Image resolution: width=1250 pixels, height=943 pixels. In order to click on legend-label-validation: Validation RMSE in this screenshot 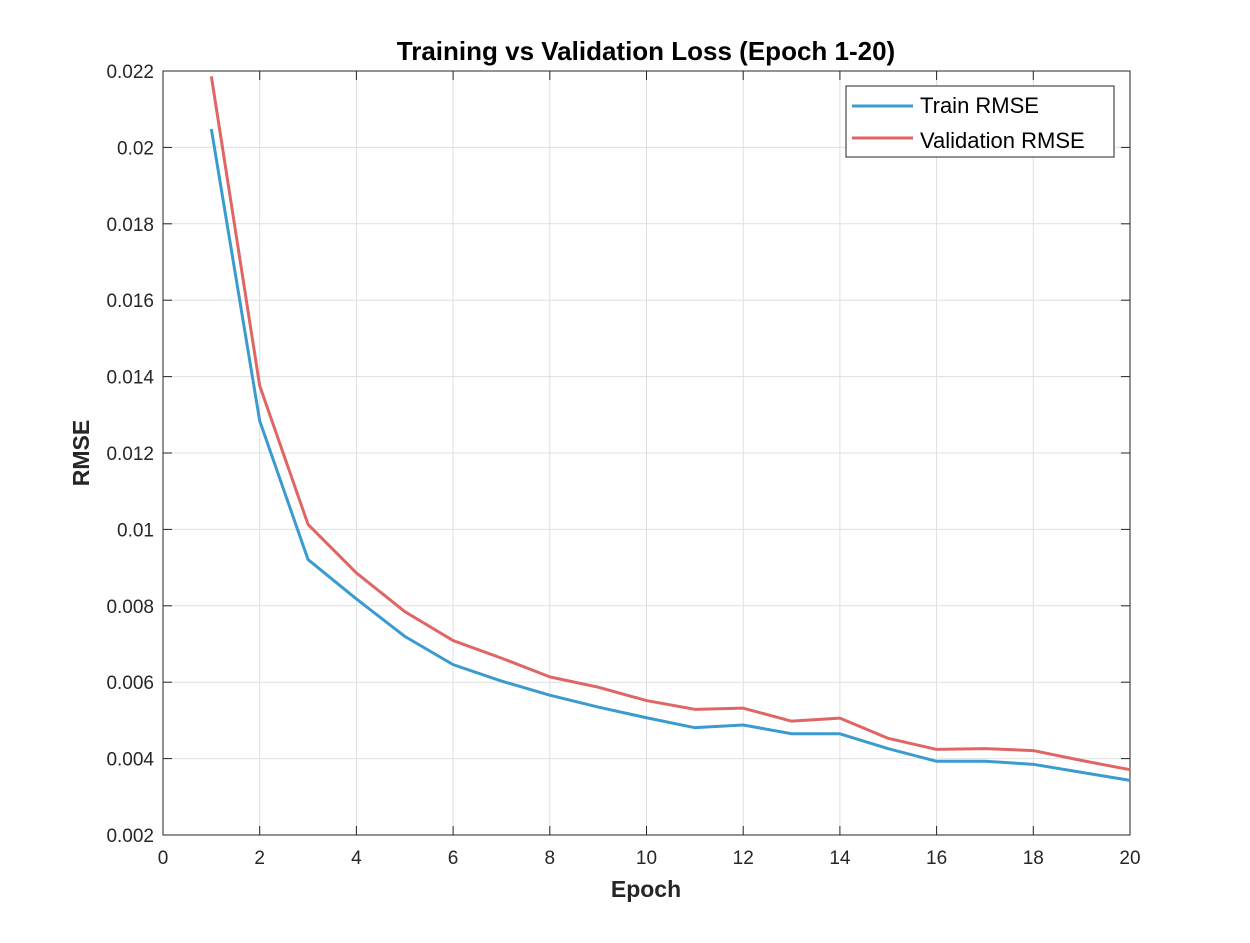, I will do `click(1002, 140)`.